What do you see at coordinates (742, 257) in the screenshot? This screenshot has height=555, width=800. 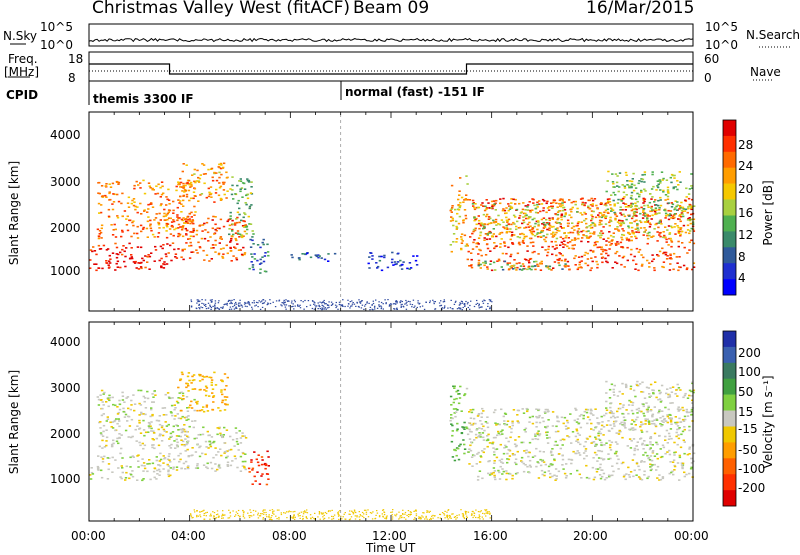 I see `power-tick-8: 8` at bounding box center [742, 257].